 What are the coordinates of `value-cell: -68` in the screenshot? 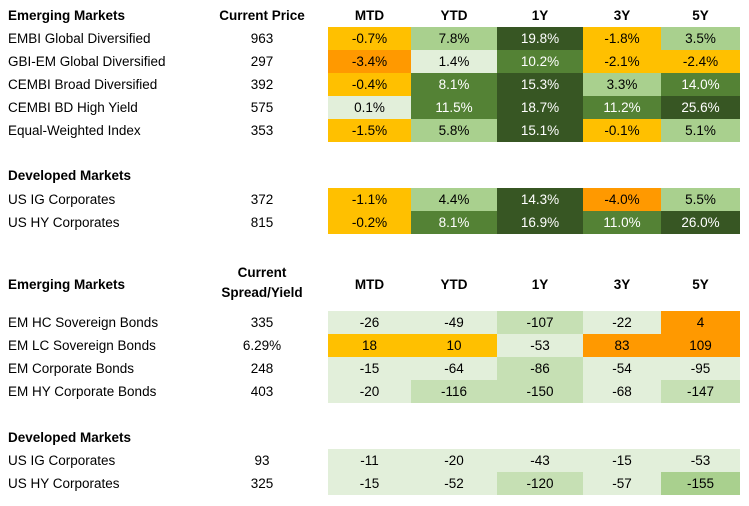 It's located at (622, 391).